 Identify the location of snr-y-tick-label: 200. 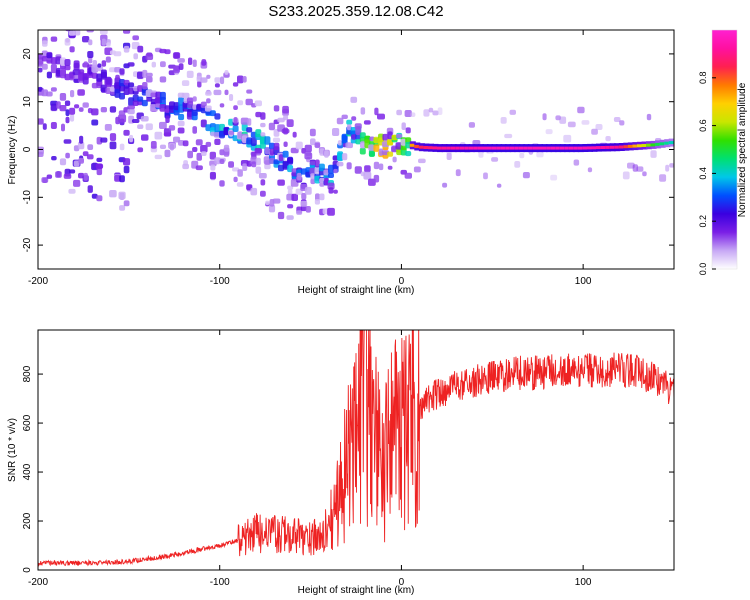
(27, 520).